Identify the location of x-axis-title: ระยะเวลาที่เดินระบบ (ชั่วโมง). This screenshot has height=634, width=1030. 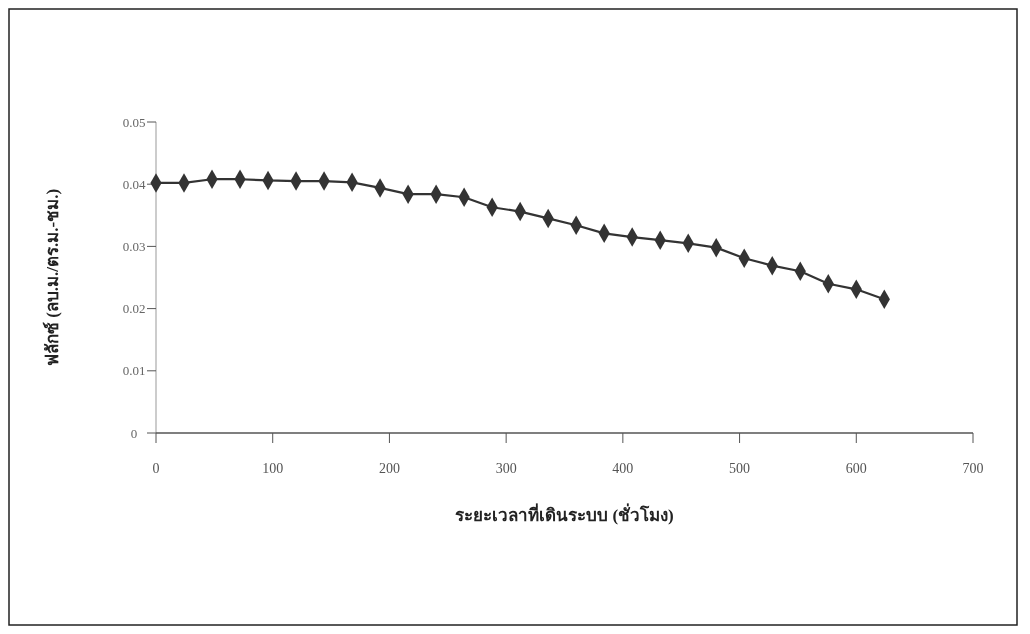
(564, 514).